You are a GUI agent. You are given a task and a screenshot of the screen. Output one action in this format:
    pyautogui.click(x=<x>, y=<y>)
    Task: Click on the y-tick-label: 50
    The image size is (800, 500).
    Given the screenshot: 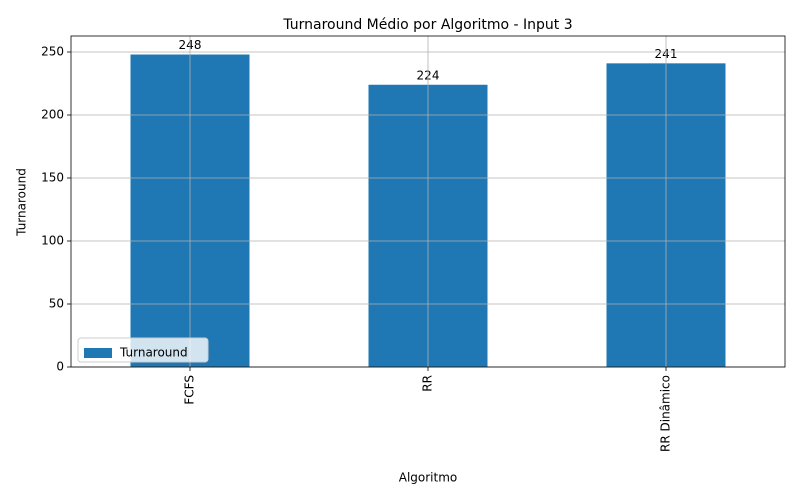 What is the action you would take?
    pyautogui.click(x=56, y=304)
    